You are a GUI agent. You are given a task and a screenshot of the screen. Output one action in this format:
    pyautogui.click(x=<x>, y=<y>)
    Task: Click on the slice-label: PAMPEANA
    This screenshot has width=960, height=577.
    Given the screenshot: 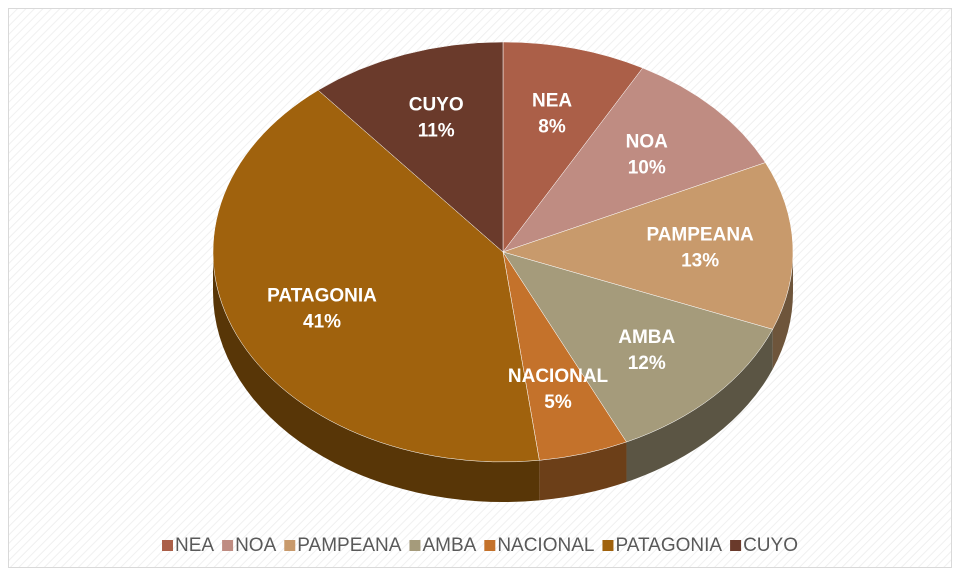 What is the action you would take?
    pyautogui.click(x=700, y=235)
    